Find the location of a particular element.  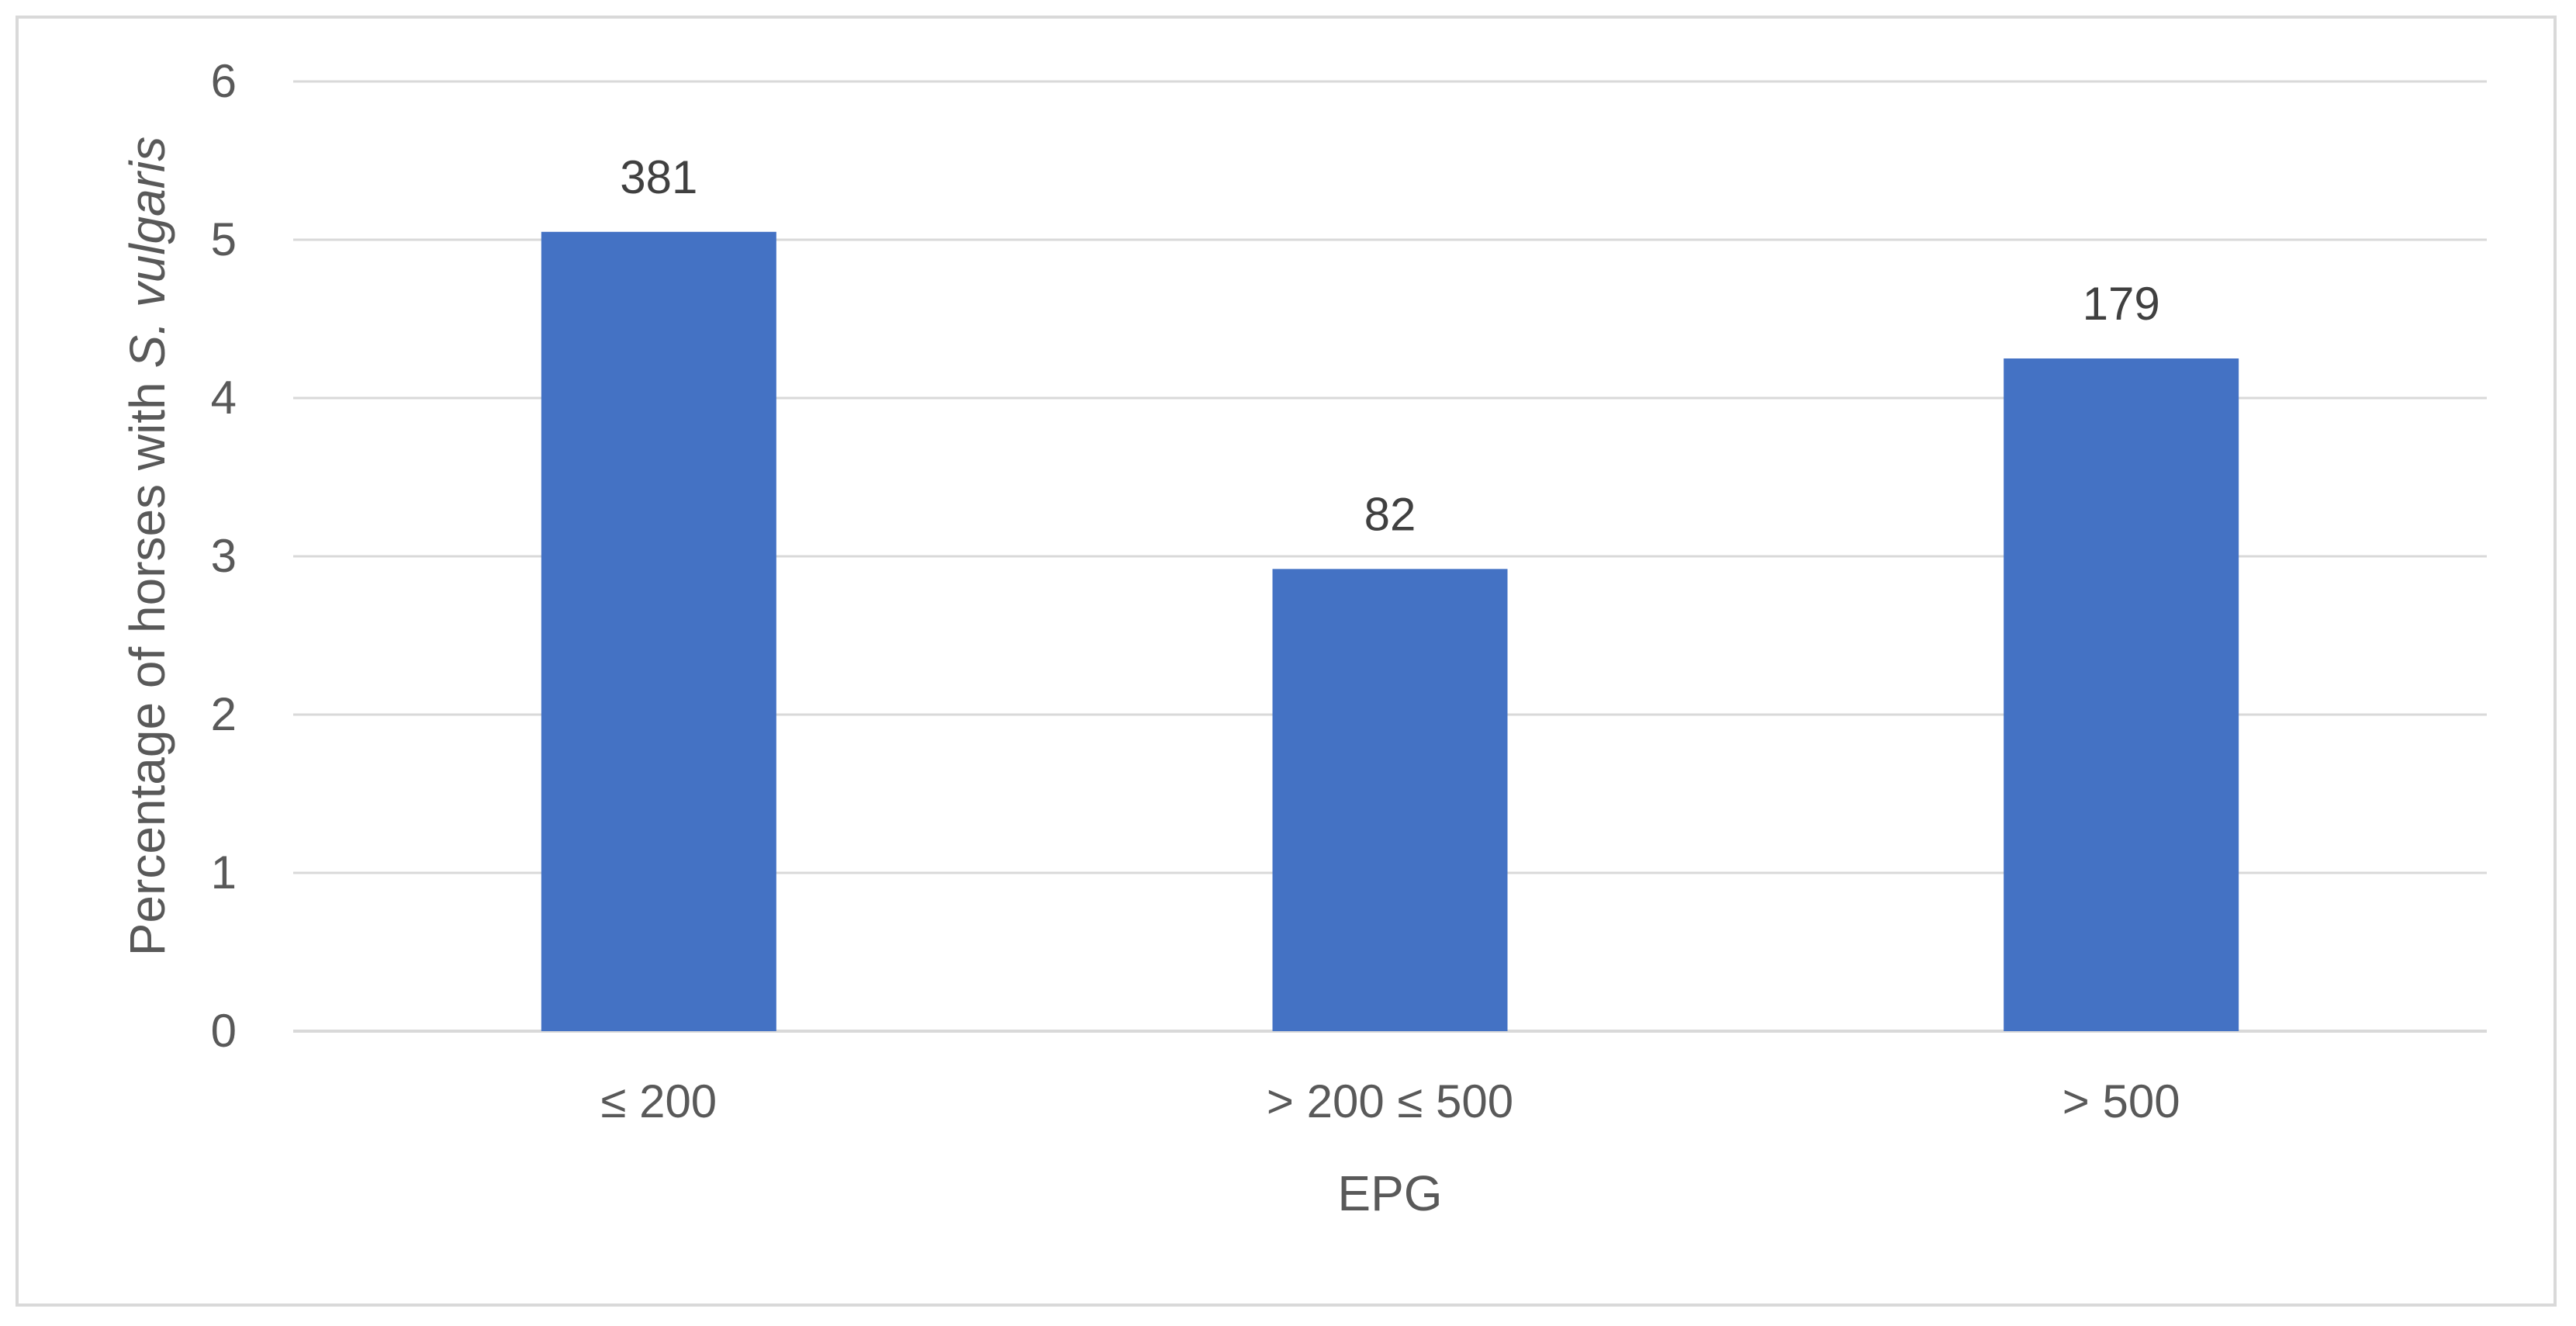

data-label: 381 is located at coordinates (658, 177).